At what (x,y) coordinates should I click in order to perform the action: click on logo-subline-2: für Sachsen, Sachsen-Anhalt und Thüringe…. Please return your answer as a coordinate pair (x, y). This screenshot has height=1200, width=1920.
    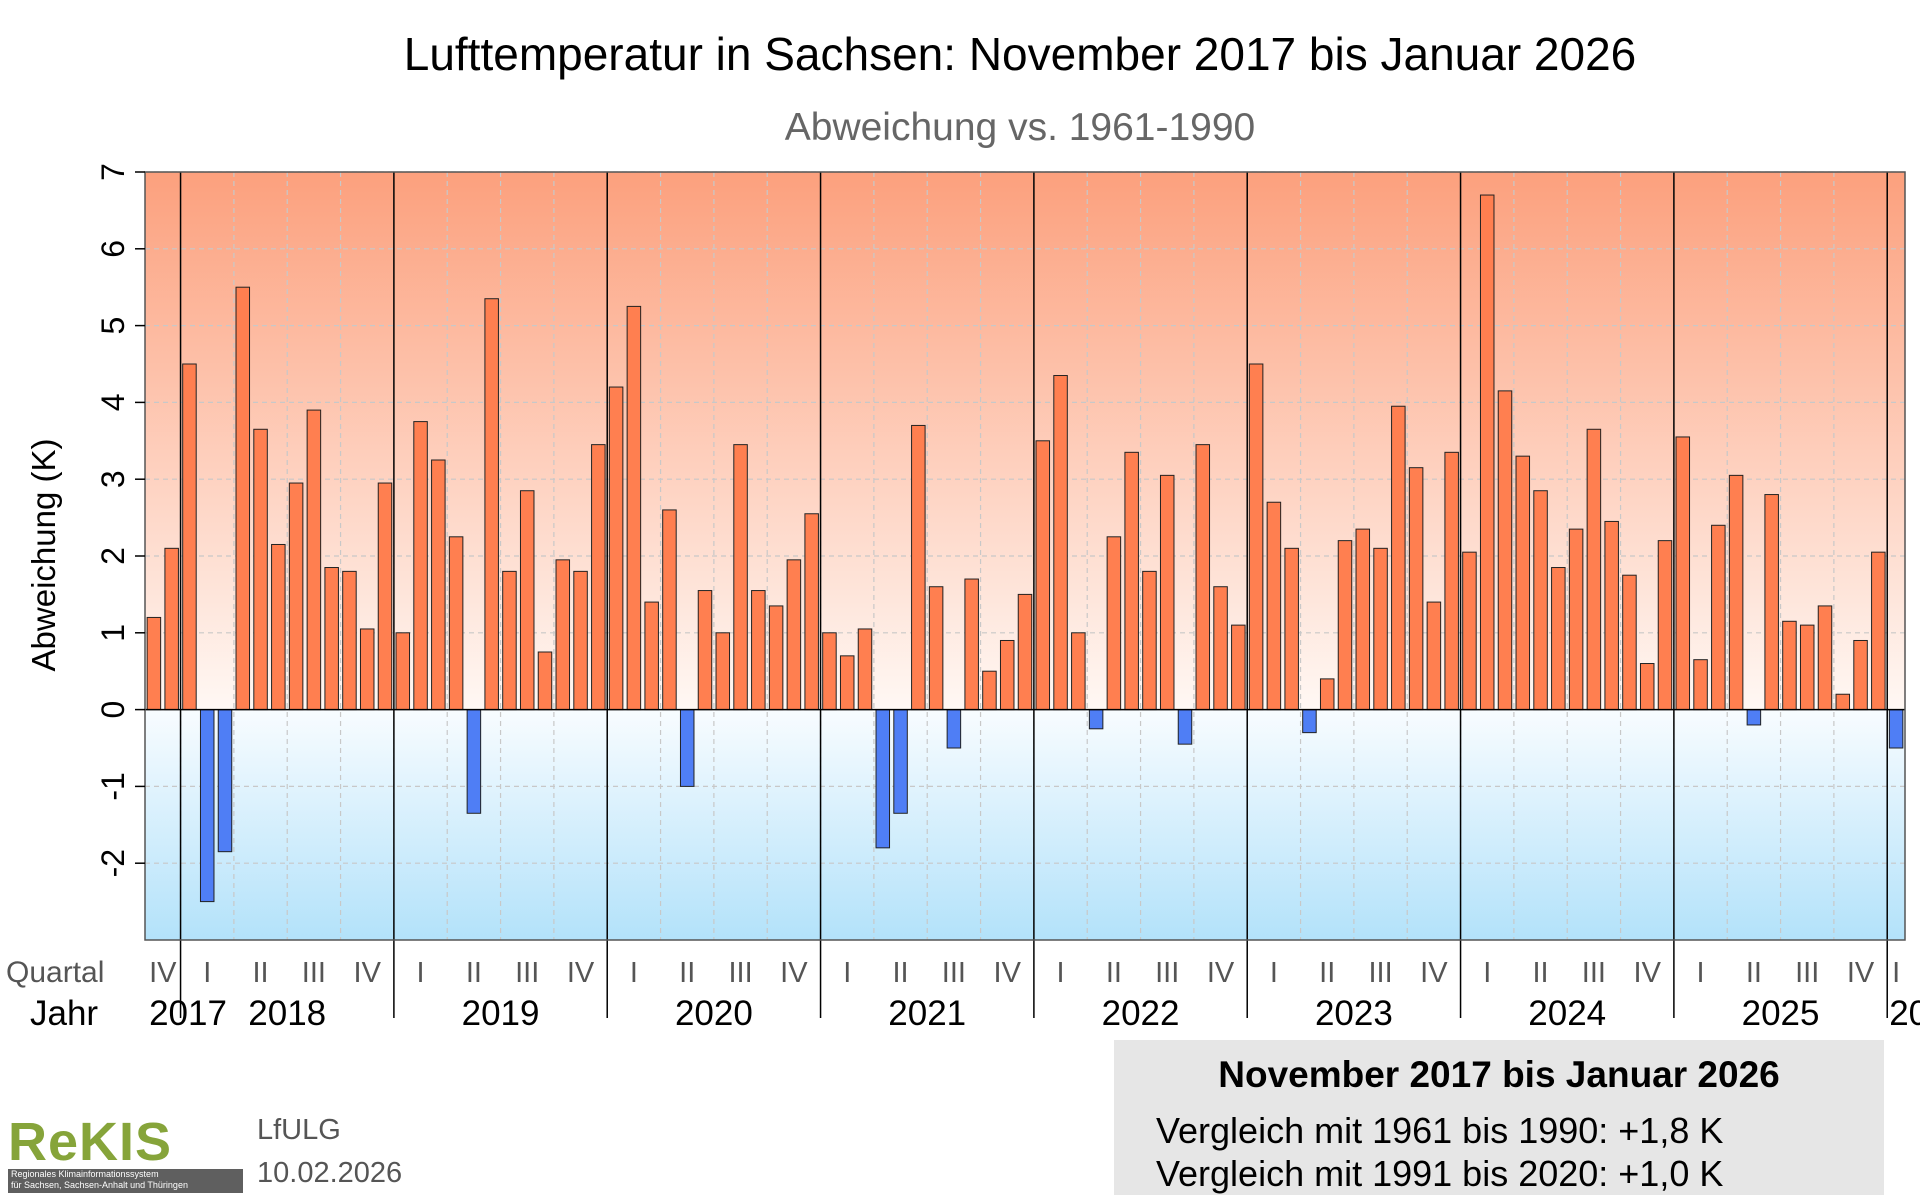
    Looking at the image, I should click on (99, 1185).